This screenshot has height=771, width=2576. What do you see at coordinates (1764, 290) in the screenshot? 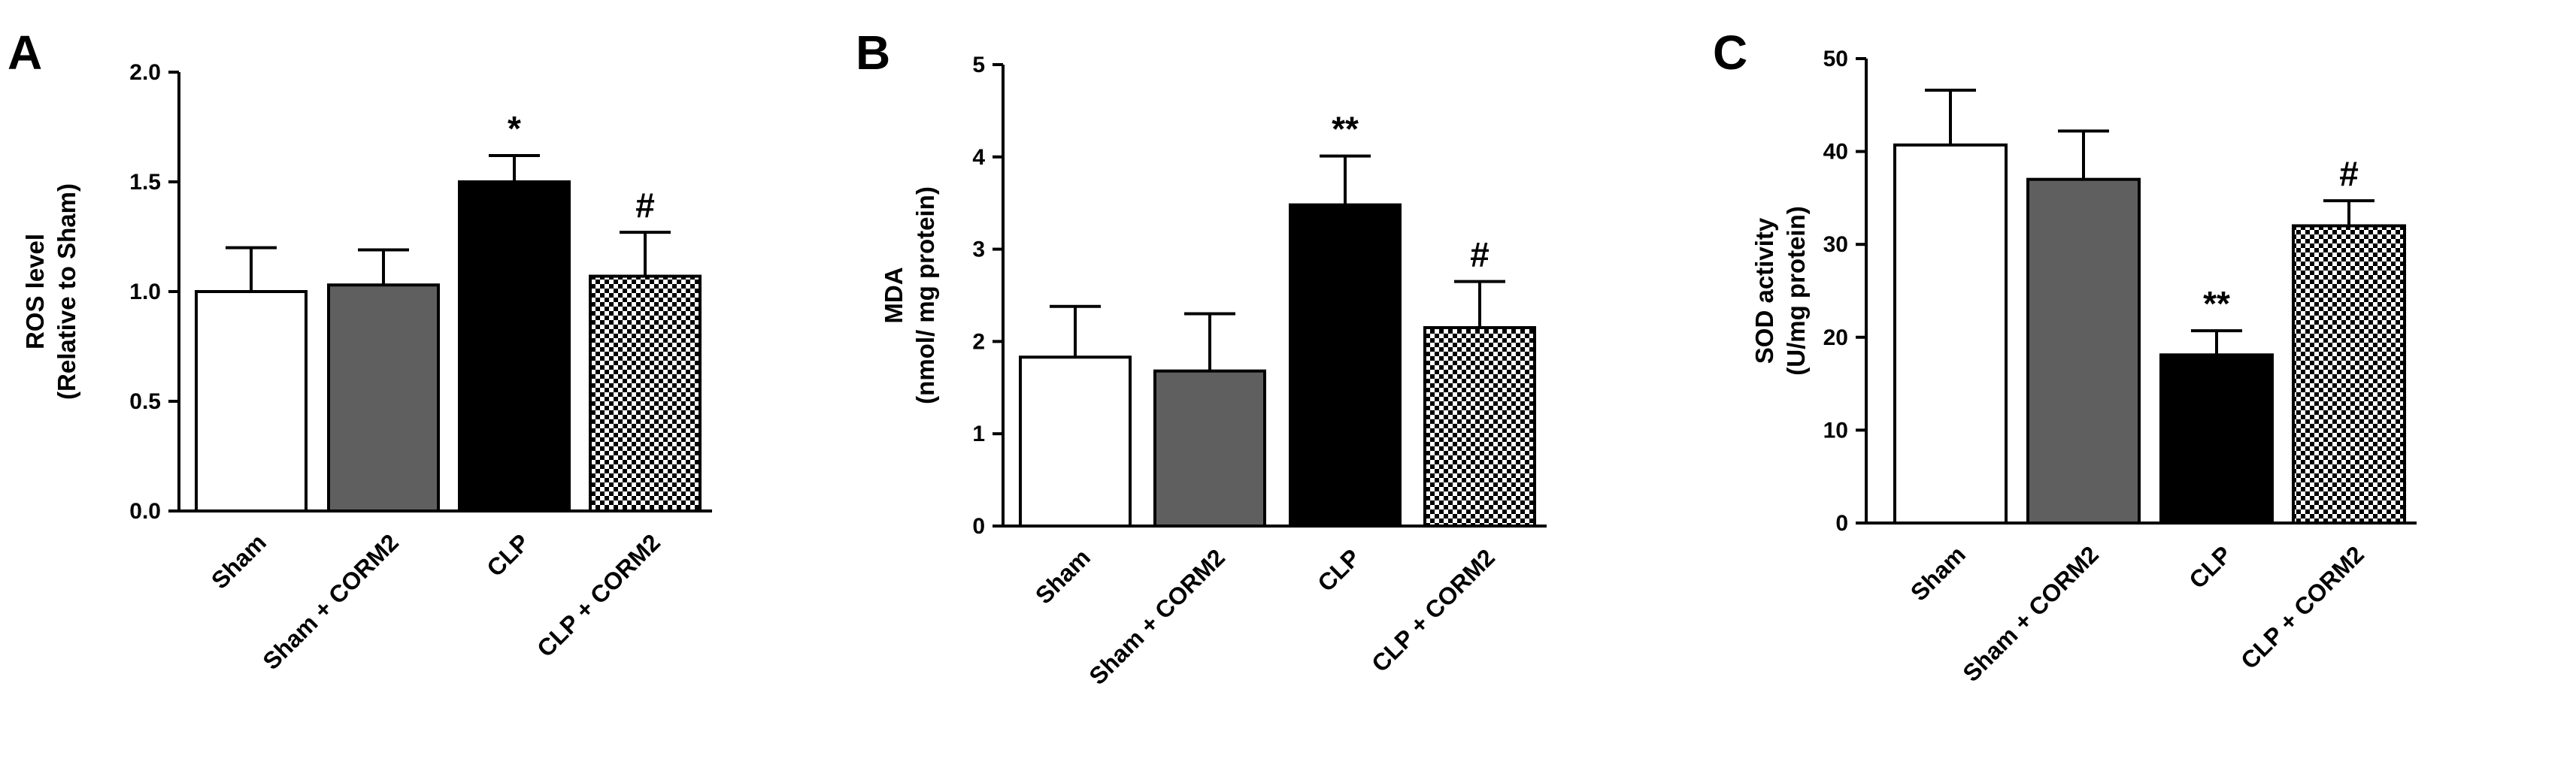
I see `y-axis-title-line-1: SOD activity` at bounding box center [1764, 290].